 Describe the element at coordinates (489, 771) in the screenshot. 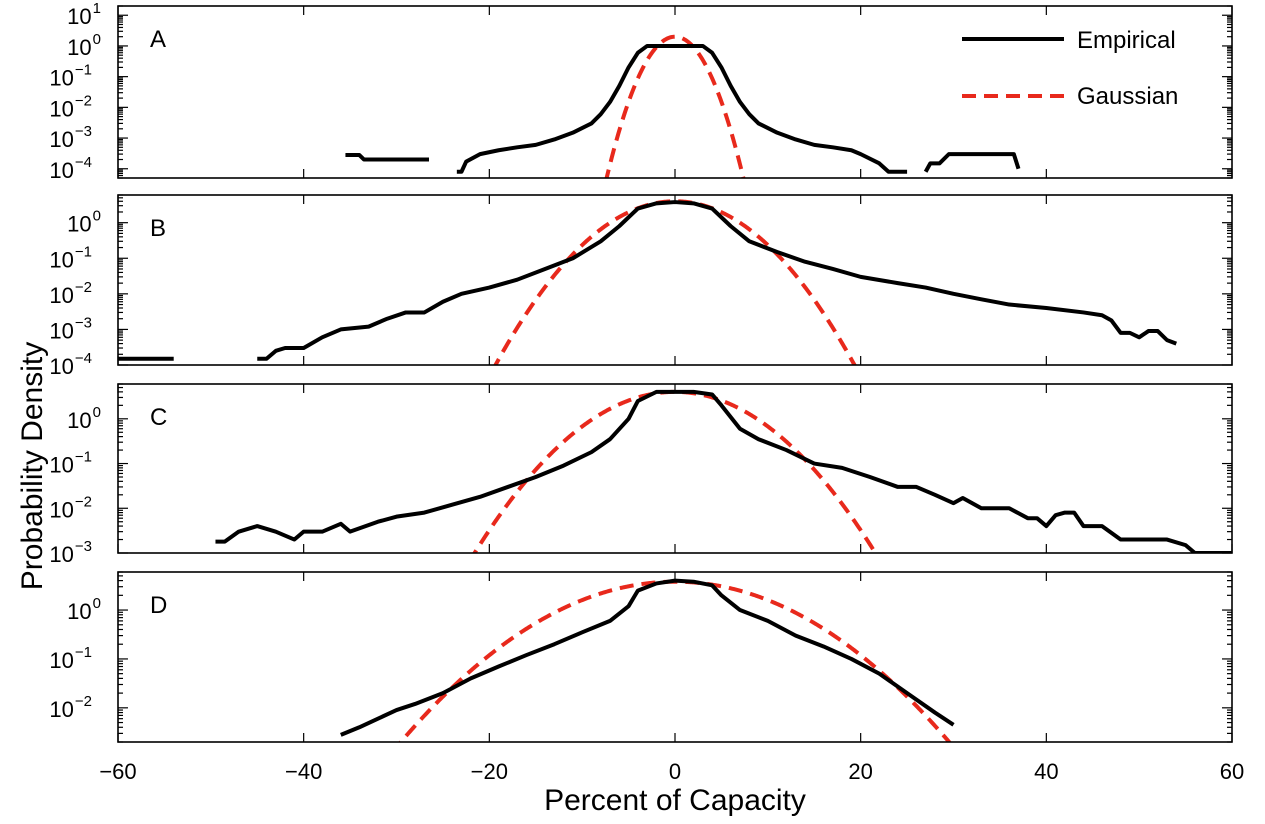

I see `x-tick-label: −20` at that location.